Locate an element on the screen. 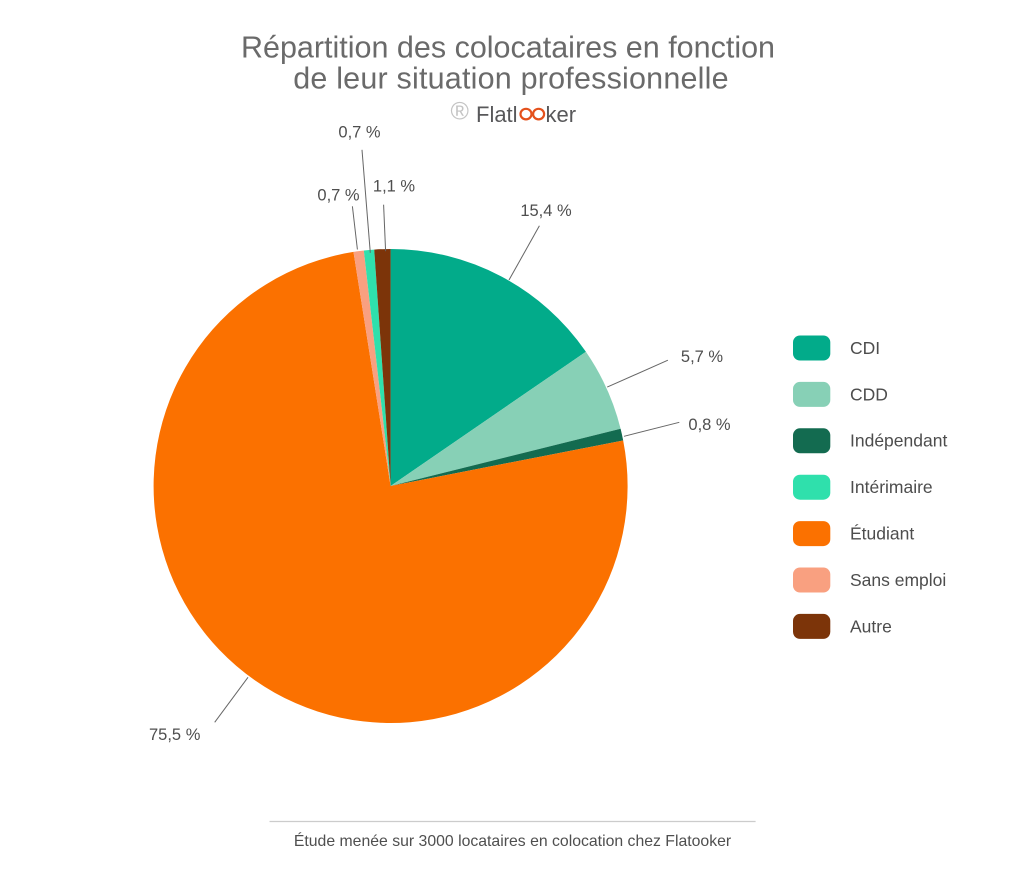  svg-text: 15,4 % is located at coordinates (546, 211).